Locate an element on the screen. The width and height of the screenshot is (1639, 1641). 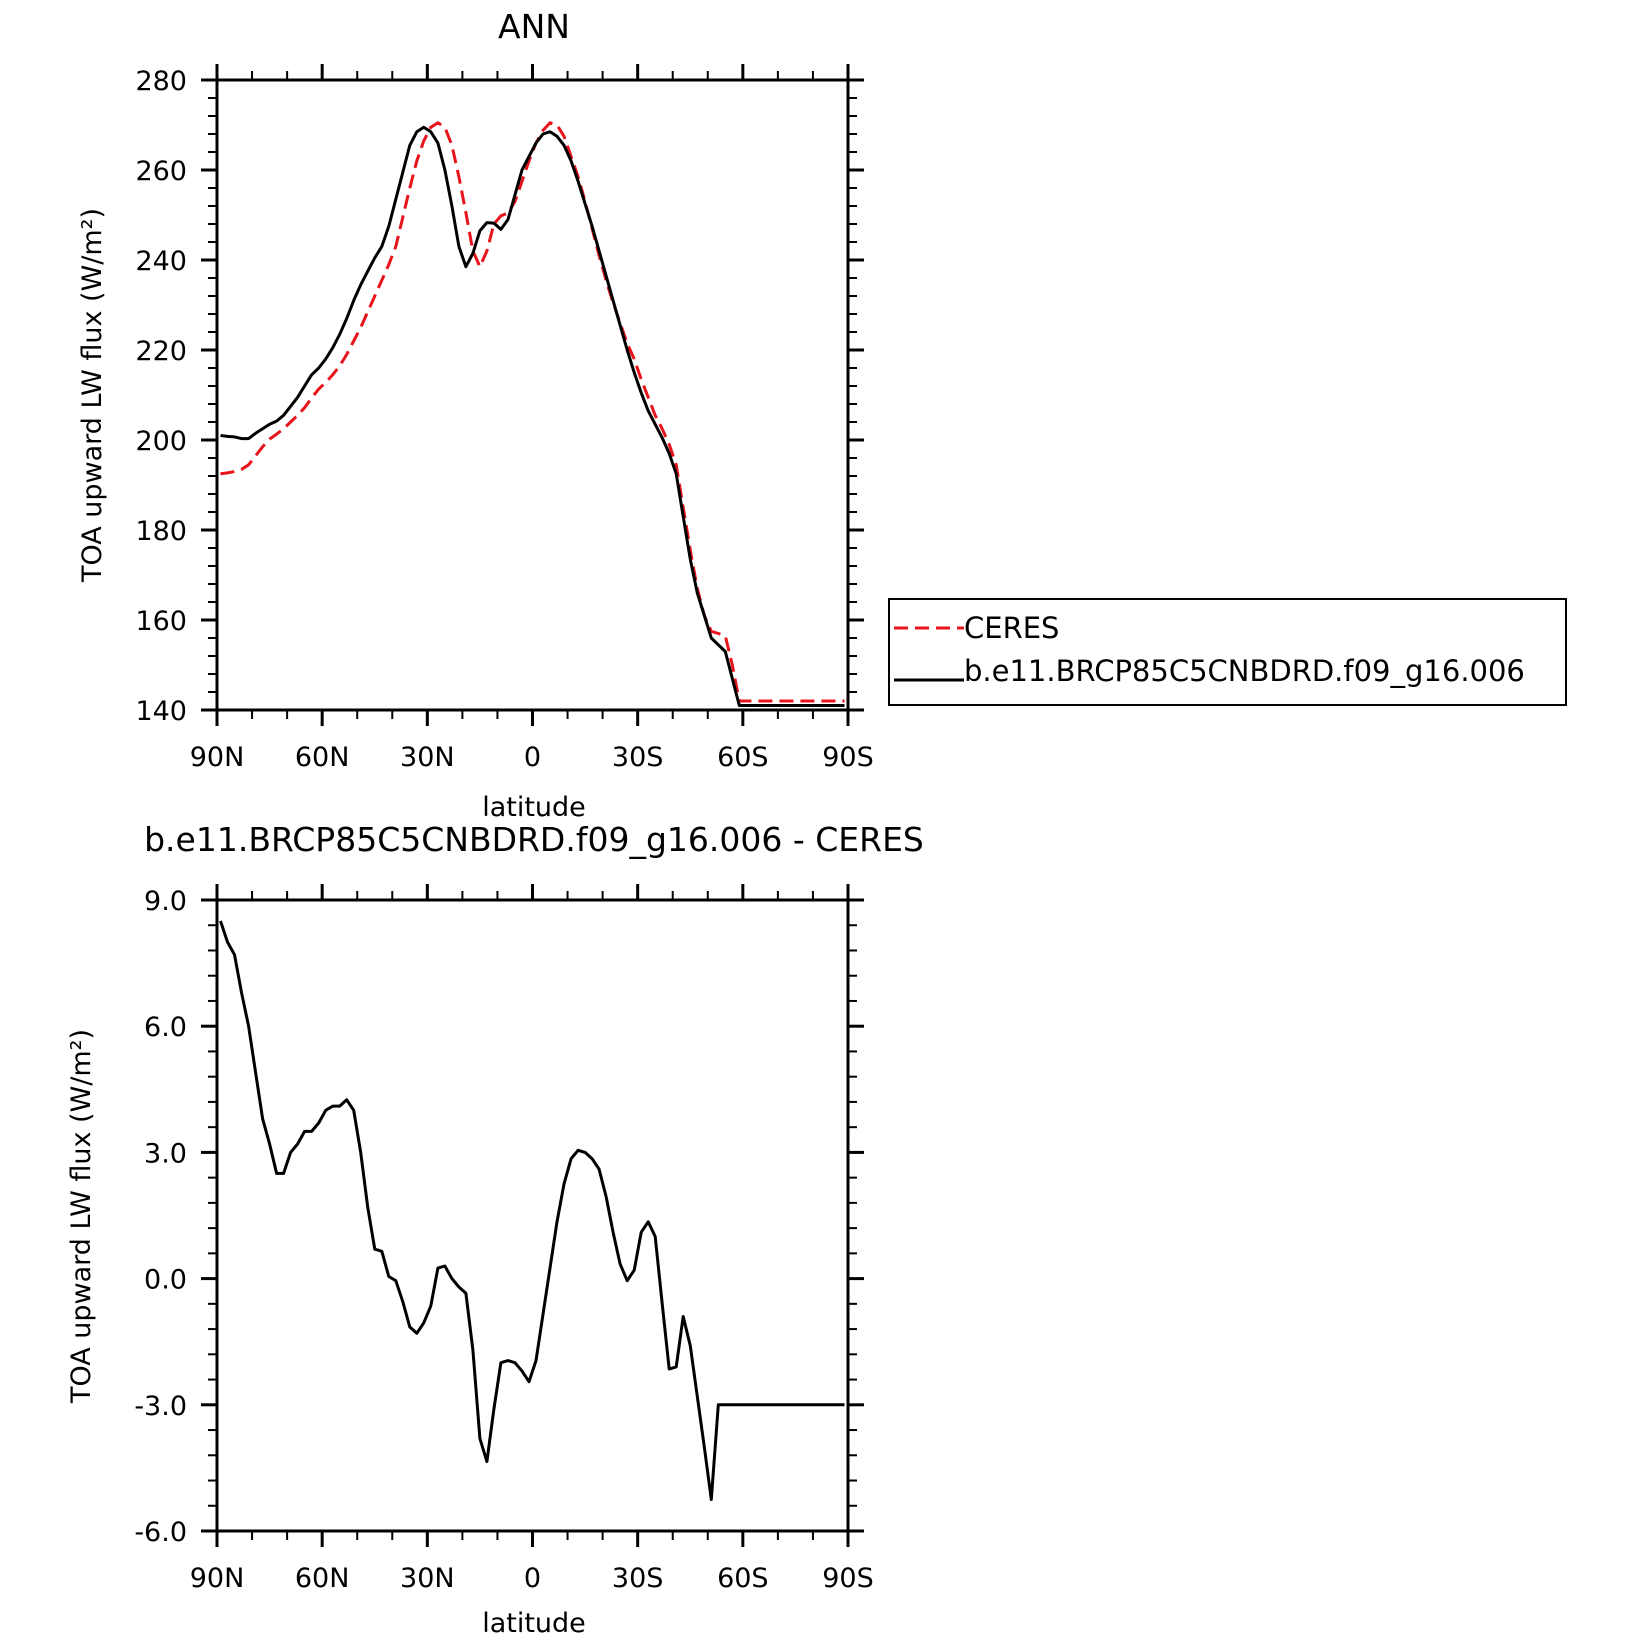
bottom-x-tick-label: 60S is located at coordinates (743, 1578).